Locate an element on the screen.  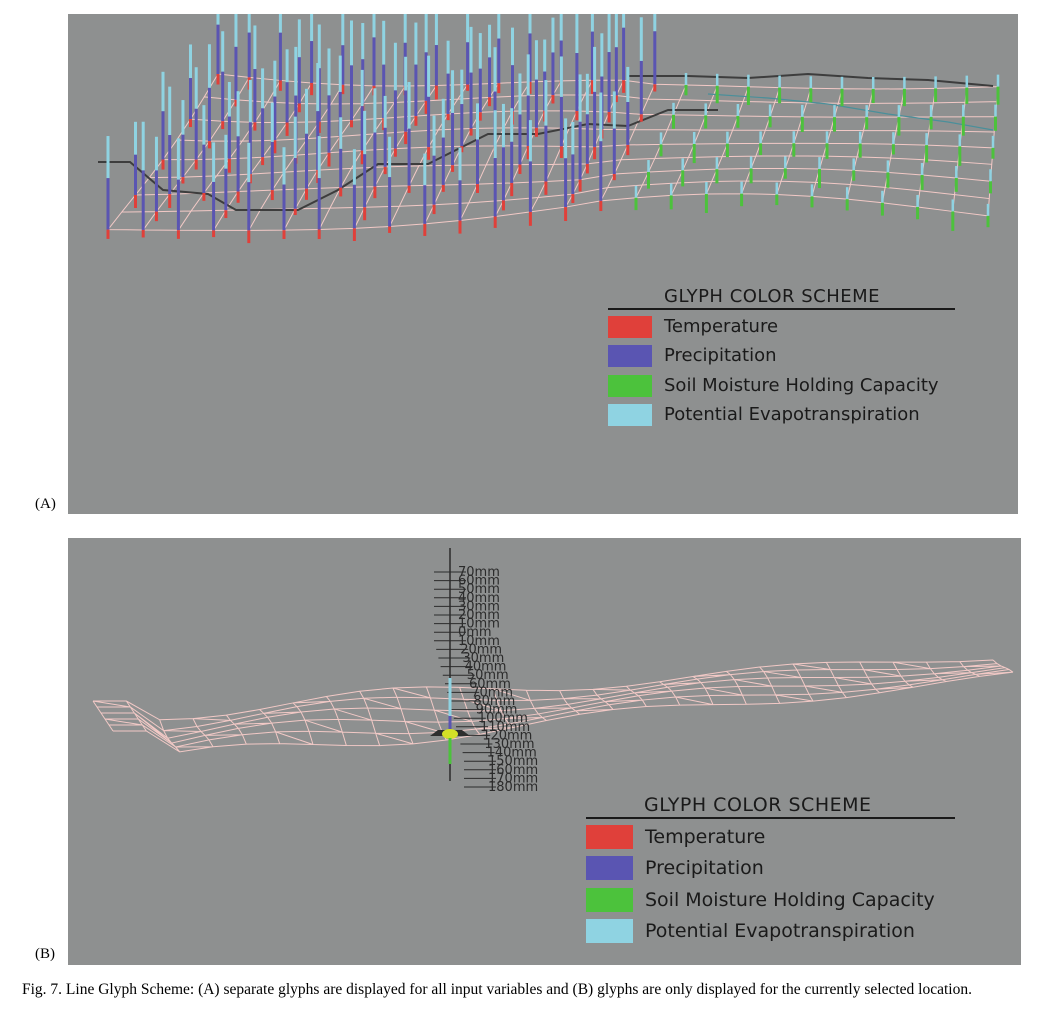
axis-tick-label: 160mm is located at coordinates (513, 770).